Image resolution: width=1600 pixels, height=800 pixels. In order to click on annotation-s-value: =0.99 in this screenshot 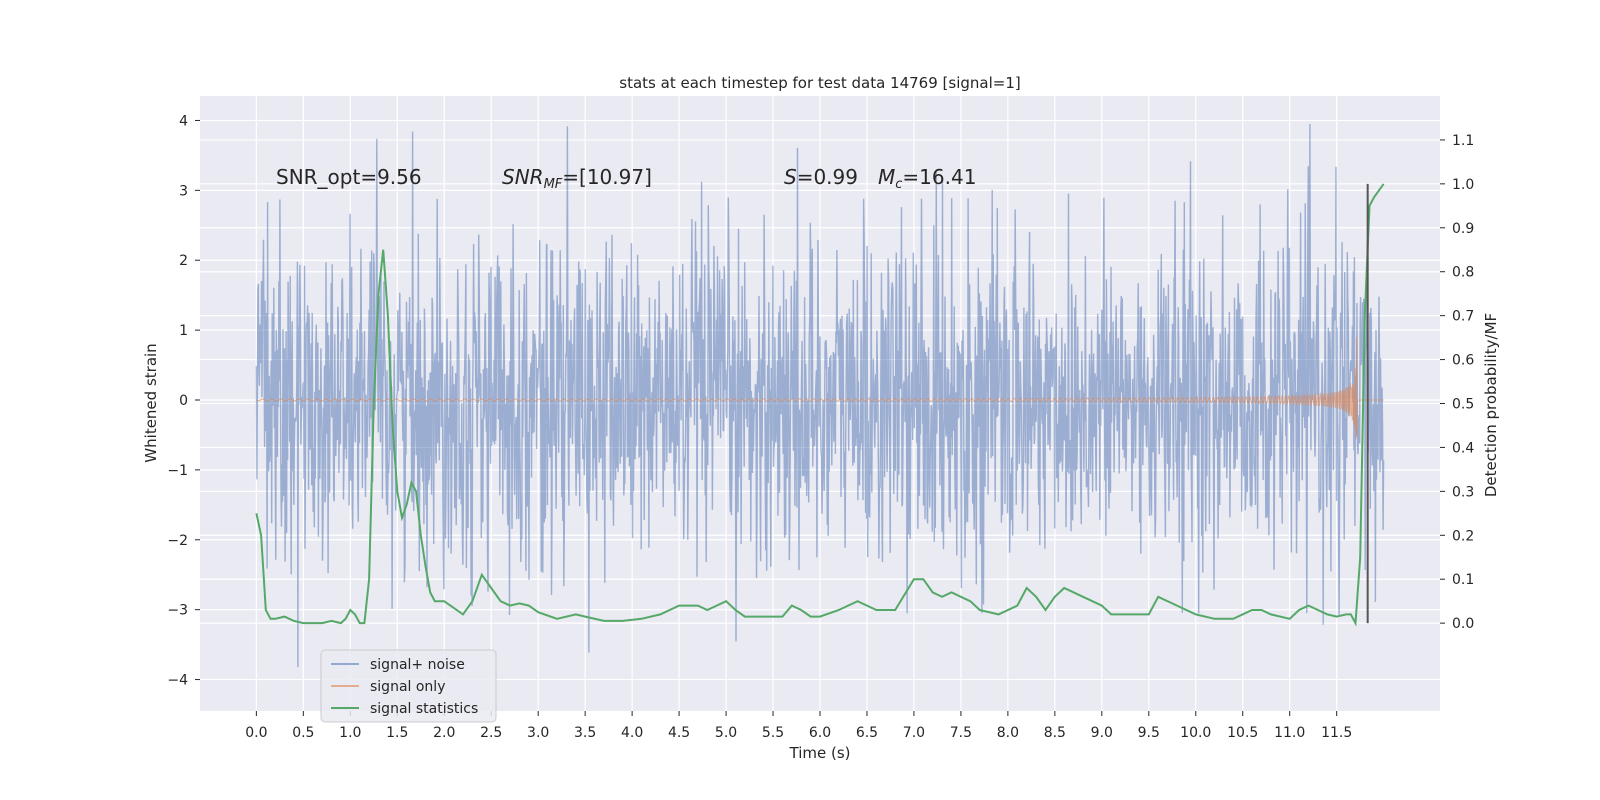, I will do `click(827, 177)`.